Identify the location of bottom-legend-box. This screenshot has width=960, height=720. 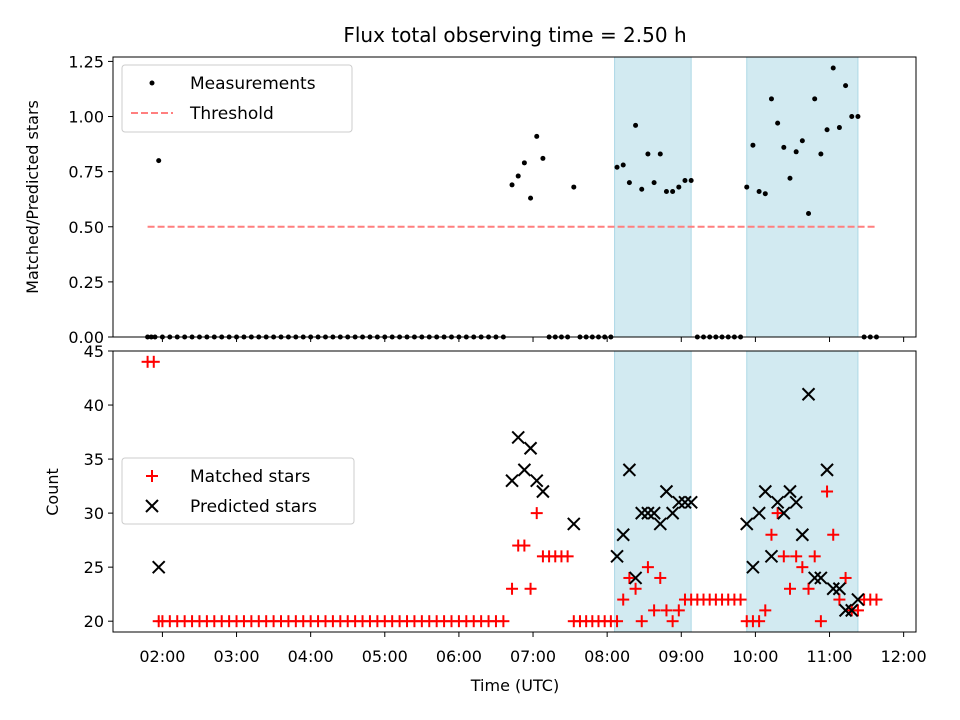
(238, 491).